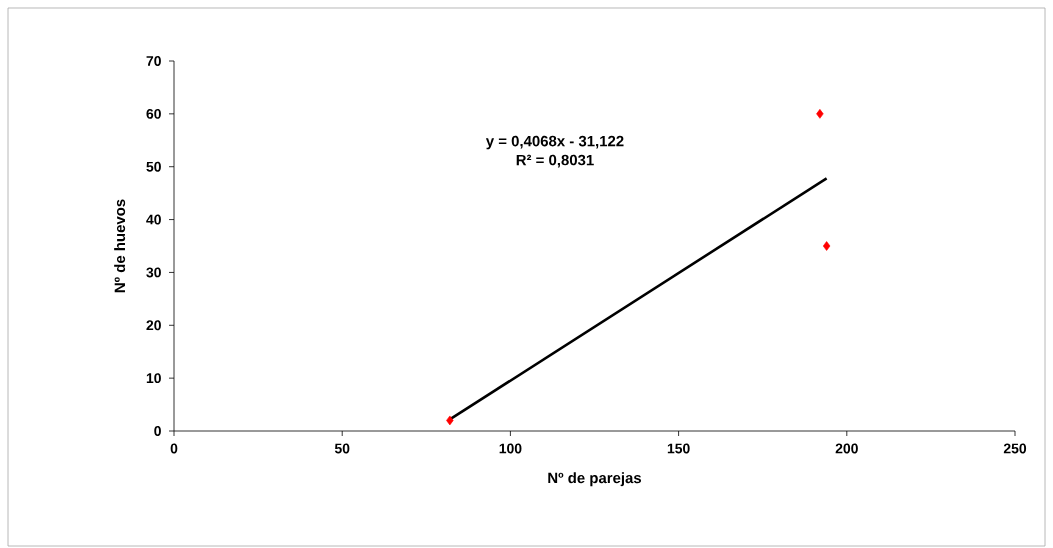 The image size is (1053, 548). Describe the element at coordinates (153, 113) in the screenshot. I see `y-tick-label: 60` at that location.